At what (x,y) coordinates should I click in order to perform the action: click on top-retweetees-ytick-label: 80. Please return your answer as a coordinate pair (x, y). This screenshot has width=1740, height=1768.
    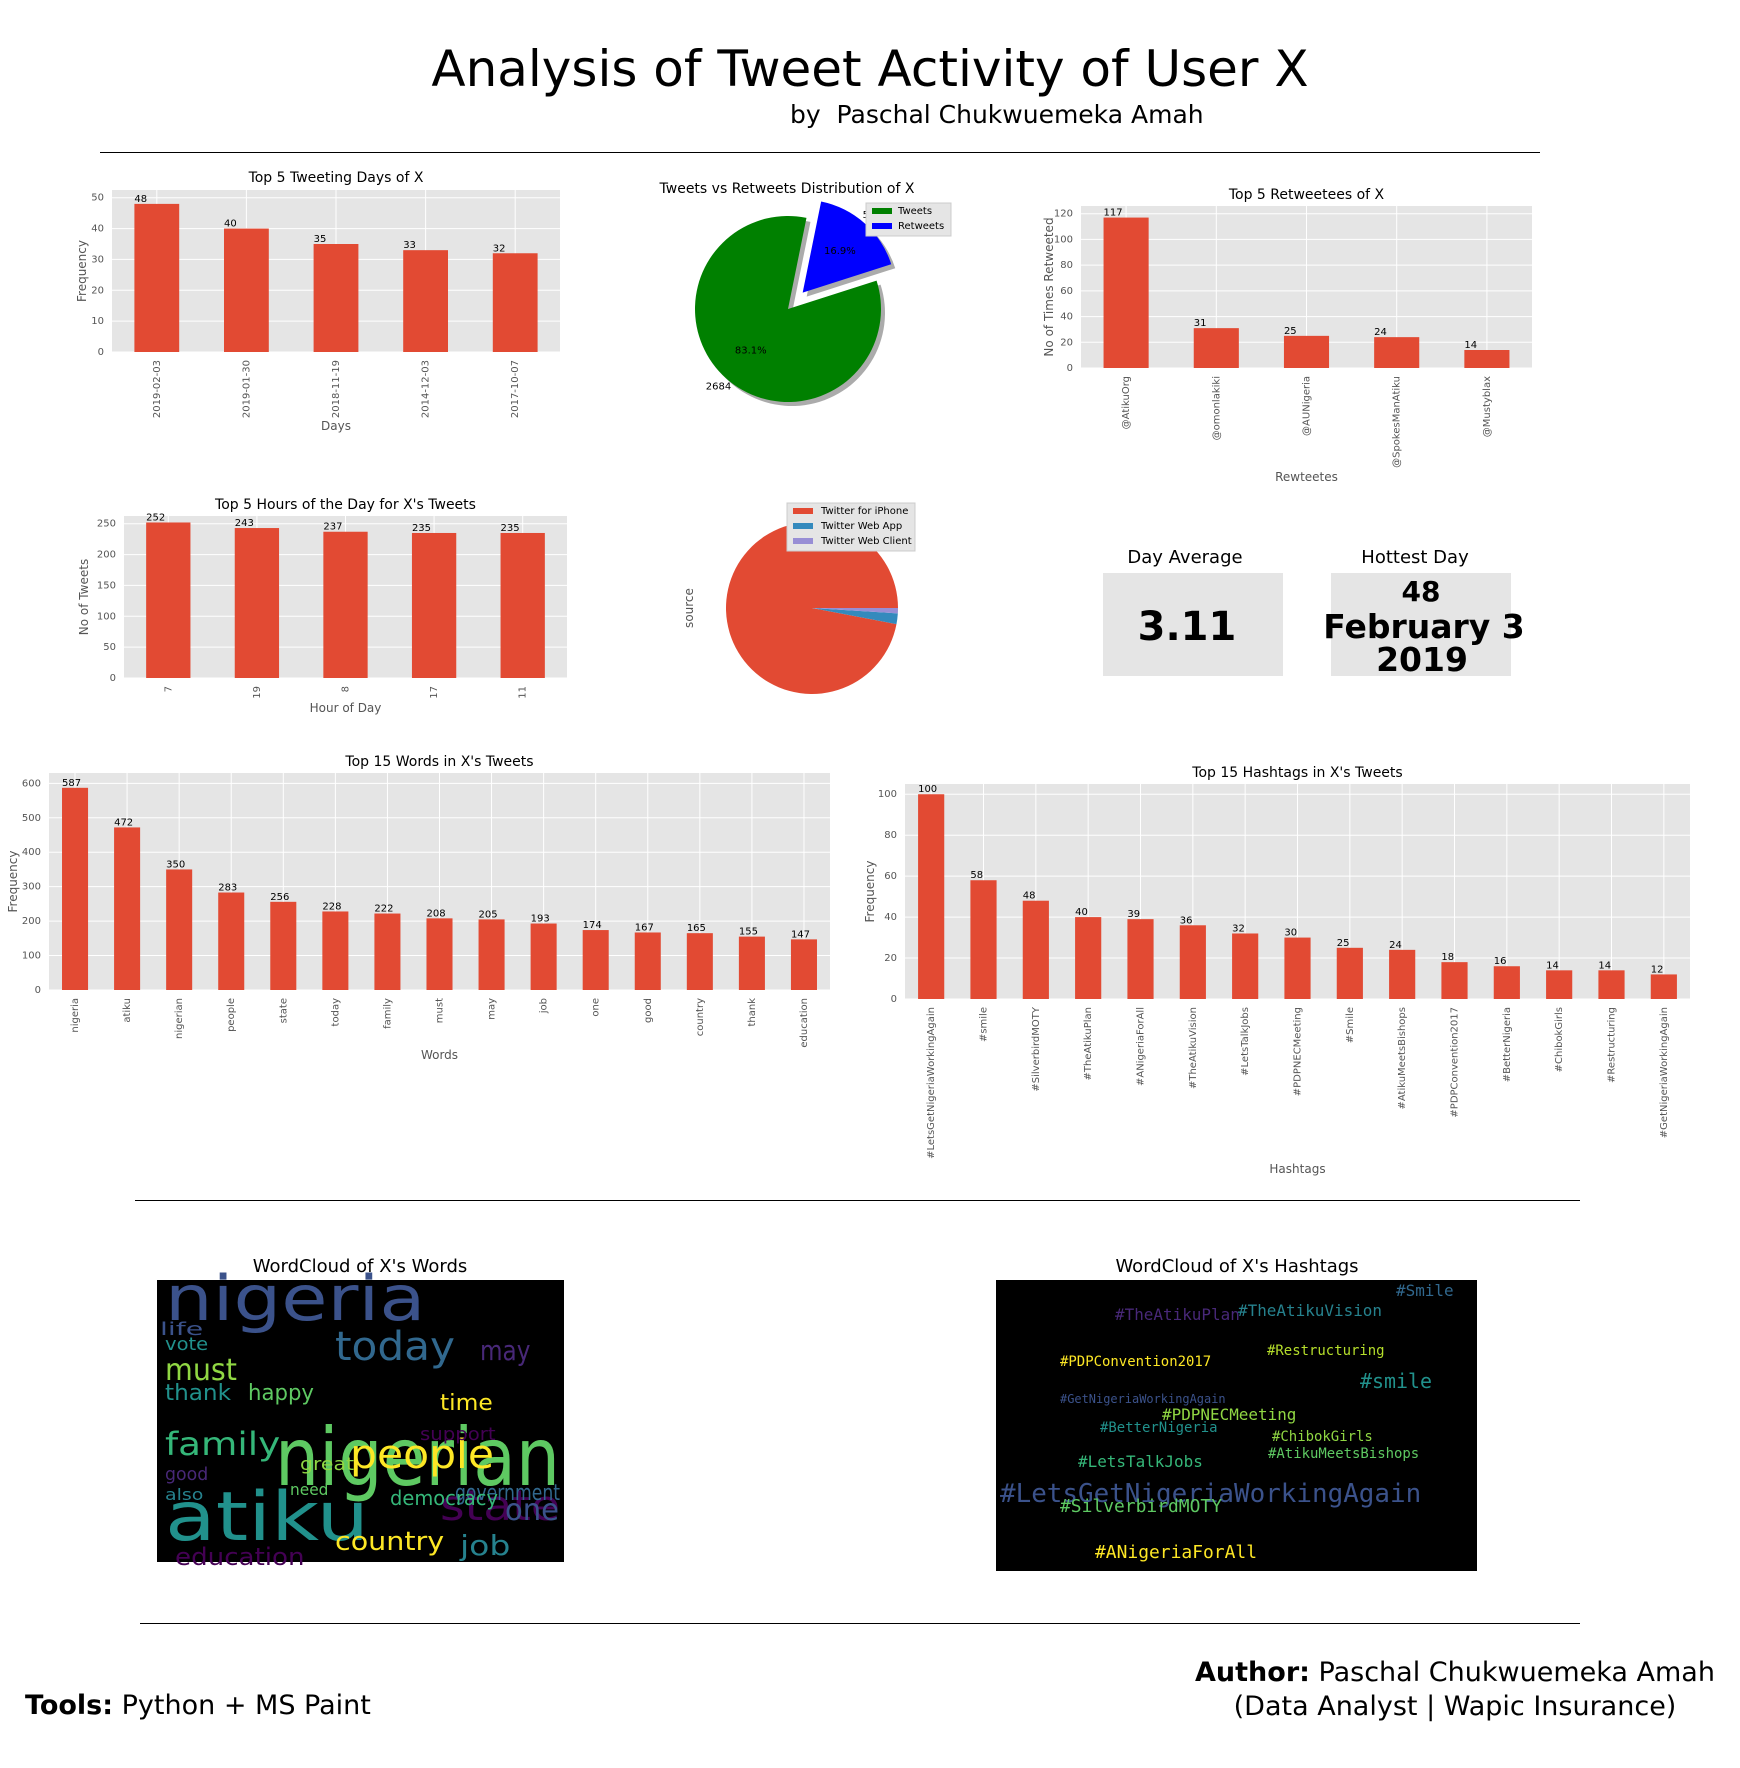
    Looking at the image, I should click on (1066, 265).